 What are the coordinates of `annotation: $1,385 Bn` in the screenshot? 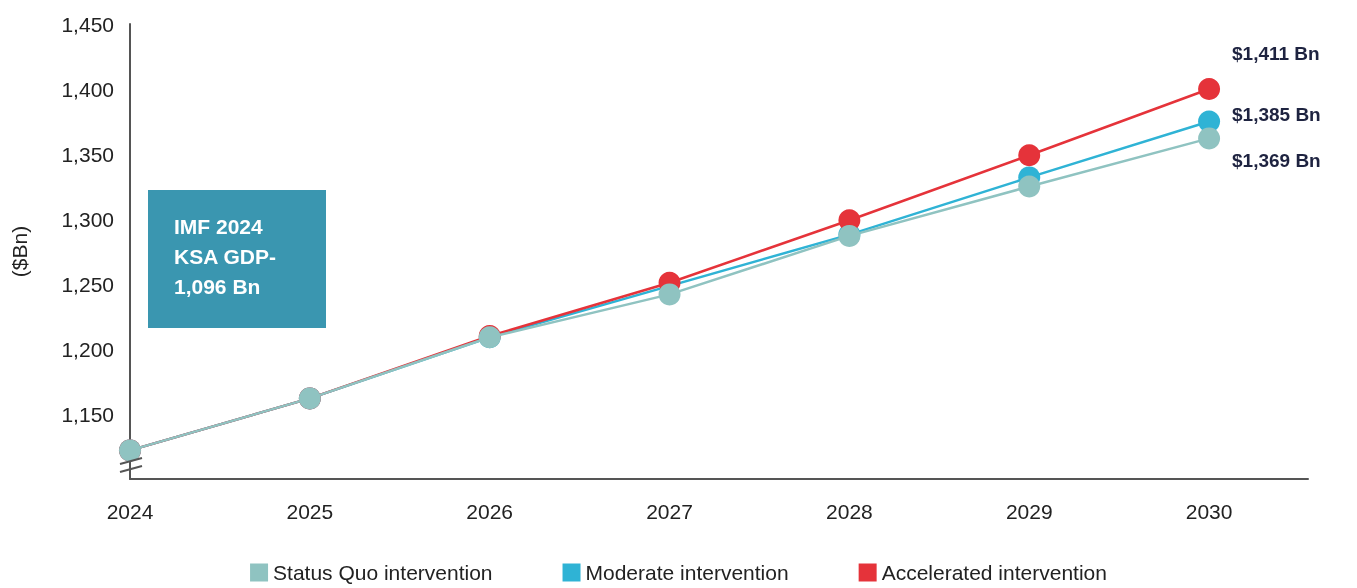 It's located at (1276, 115).